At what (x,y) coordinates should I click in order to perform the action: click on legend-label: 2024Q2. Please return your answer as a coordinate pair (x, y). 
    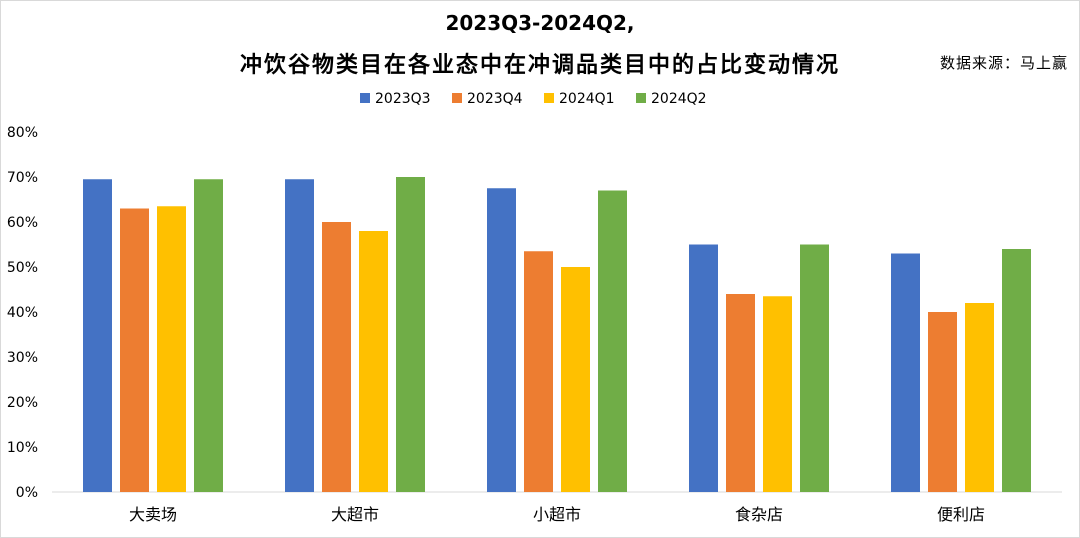
    Looking at the image, I should click on (679, 99).